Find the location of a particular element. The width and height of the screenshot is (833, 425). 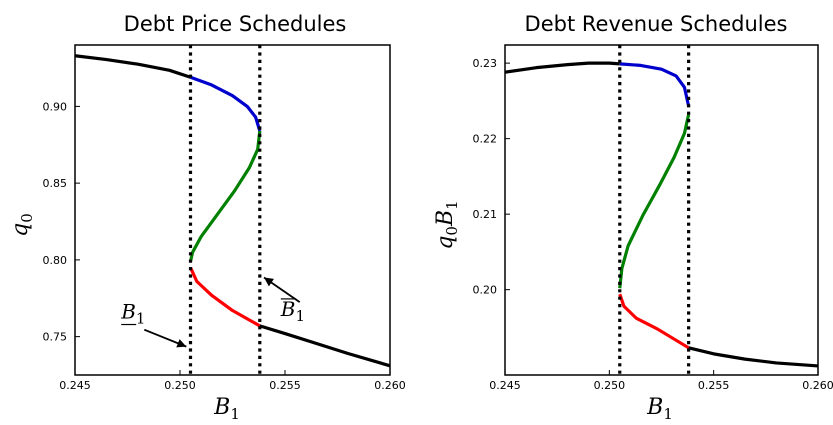

revenue-x-tick-label: 0.250 is located at coordinates (610, 385).